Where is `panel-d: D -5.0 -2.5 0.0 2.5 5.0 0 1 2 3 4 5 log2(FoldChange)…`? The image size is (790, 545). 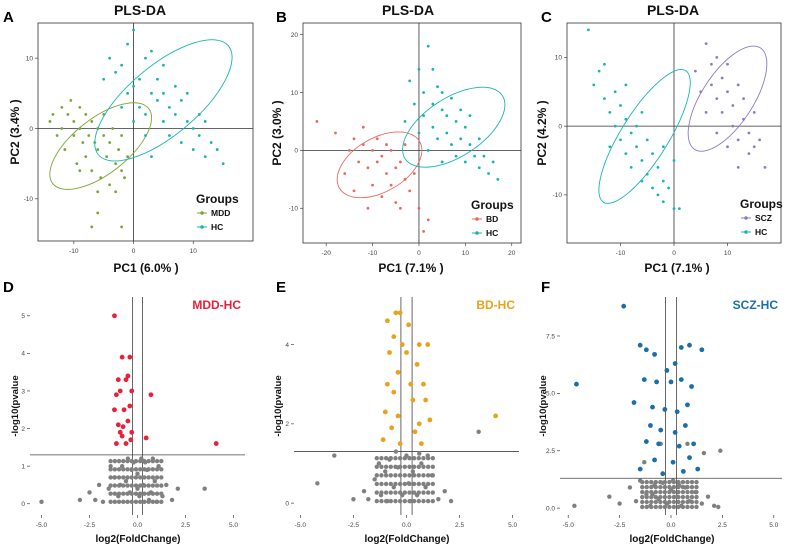 panel-d: D -5.0 -2.5 0.0 2.5 5.0 0 1 2 3 4 5 log2(FoldChange)… is located at coordinates (124, 412).